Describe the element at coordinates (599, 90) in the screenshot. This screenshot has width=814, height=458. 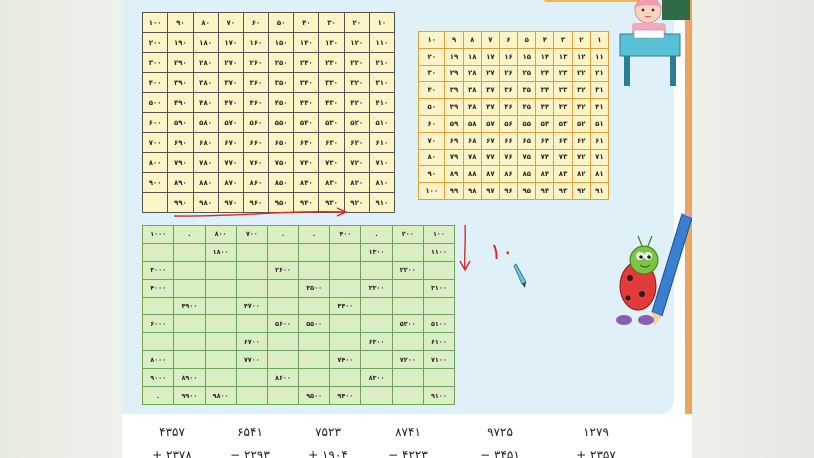
I see `grid-cell: ۳۱` at that location.